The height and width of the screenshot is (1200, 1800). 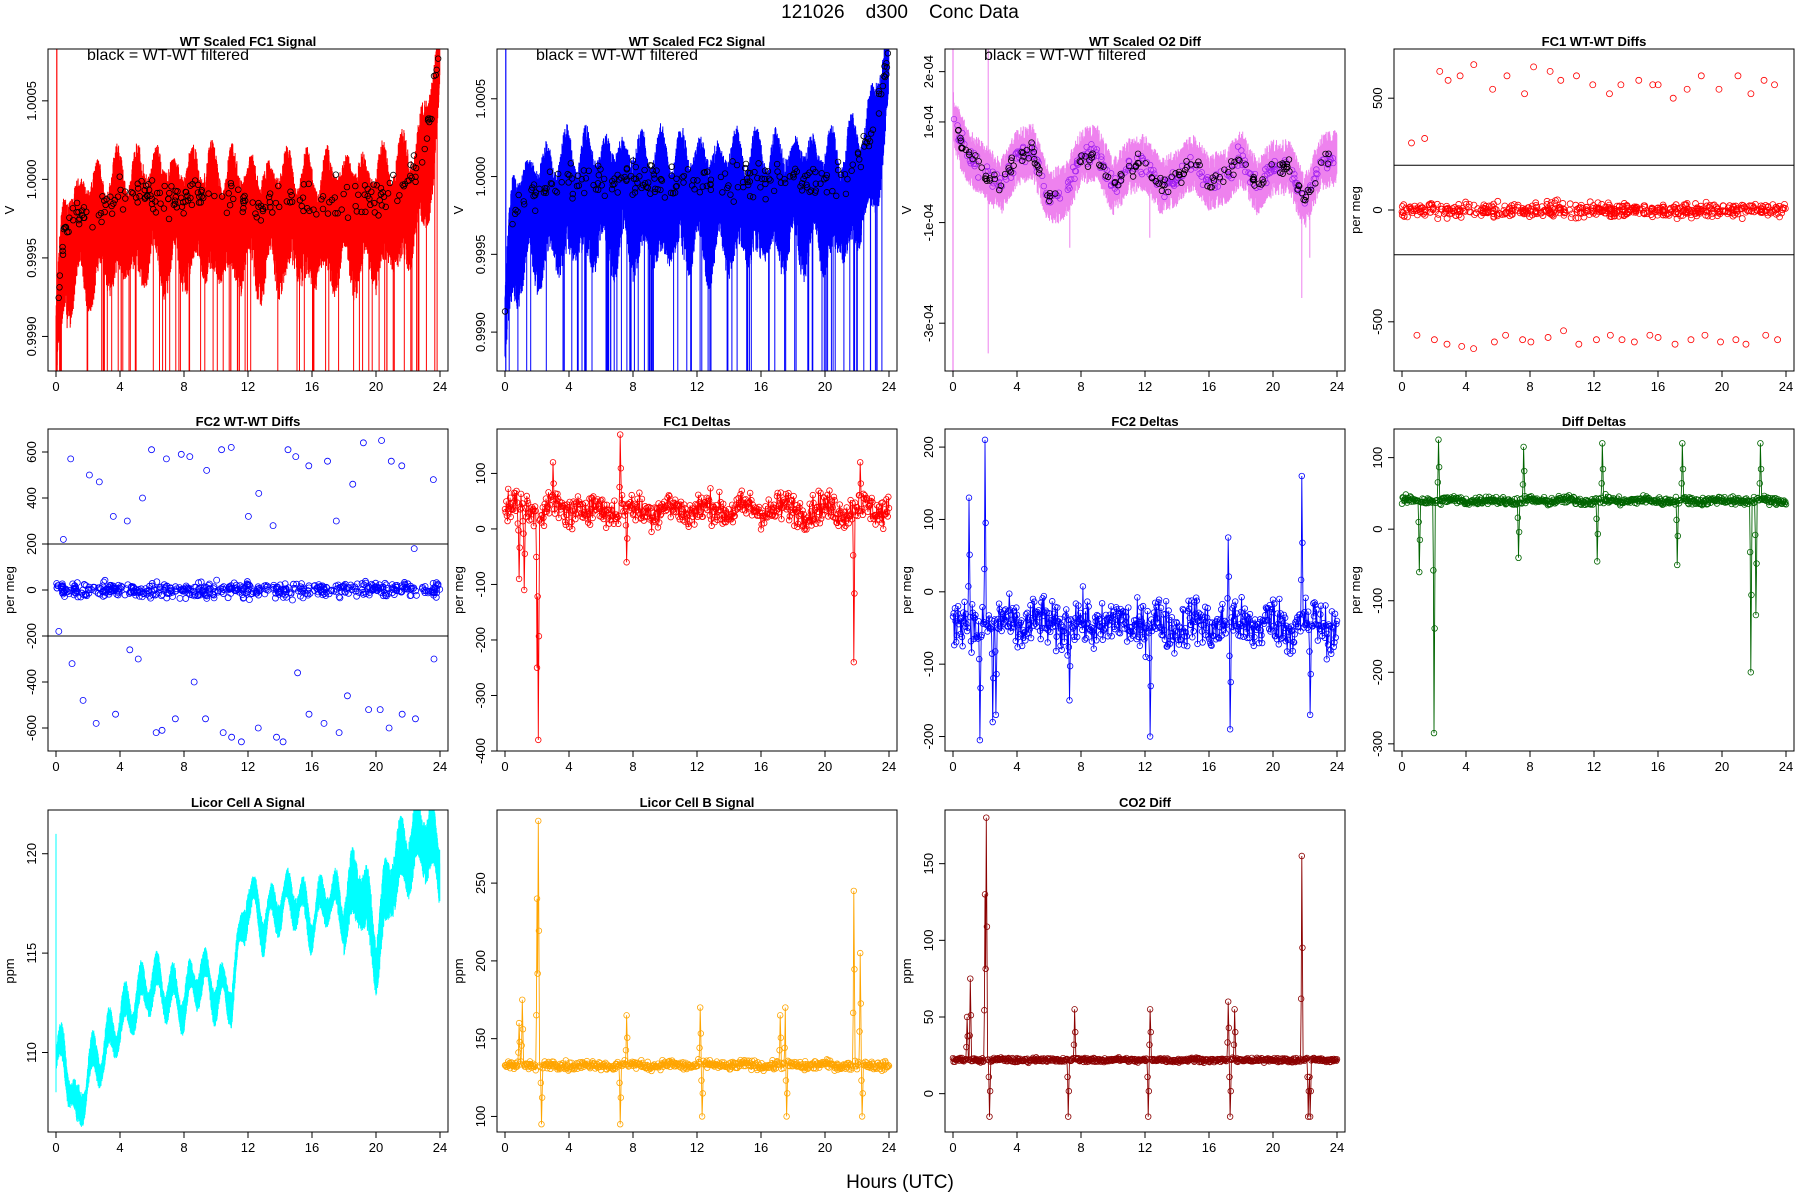 I want to click on x-tick-label: 4, so click(x=1016, y=386).